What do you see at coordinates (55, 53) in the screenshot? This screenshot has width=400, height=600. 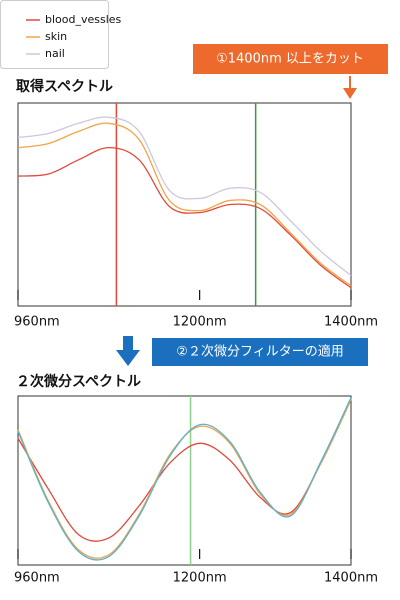 I see `legend-label: nail` at bounding box center [55, 53].